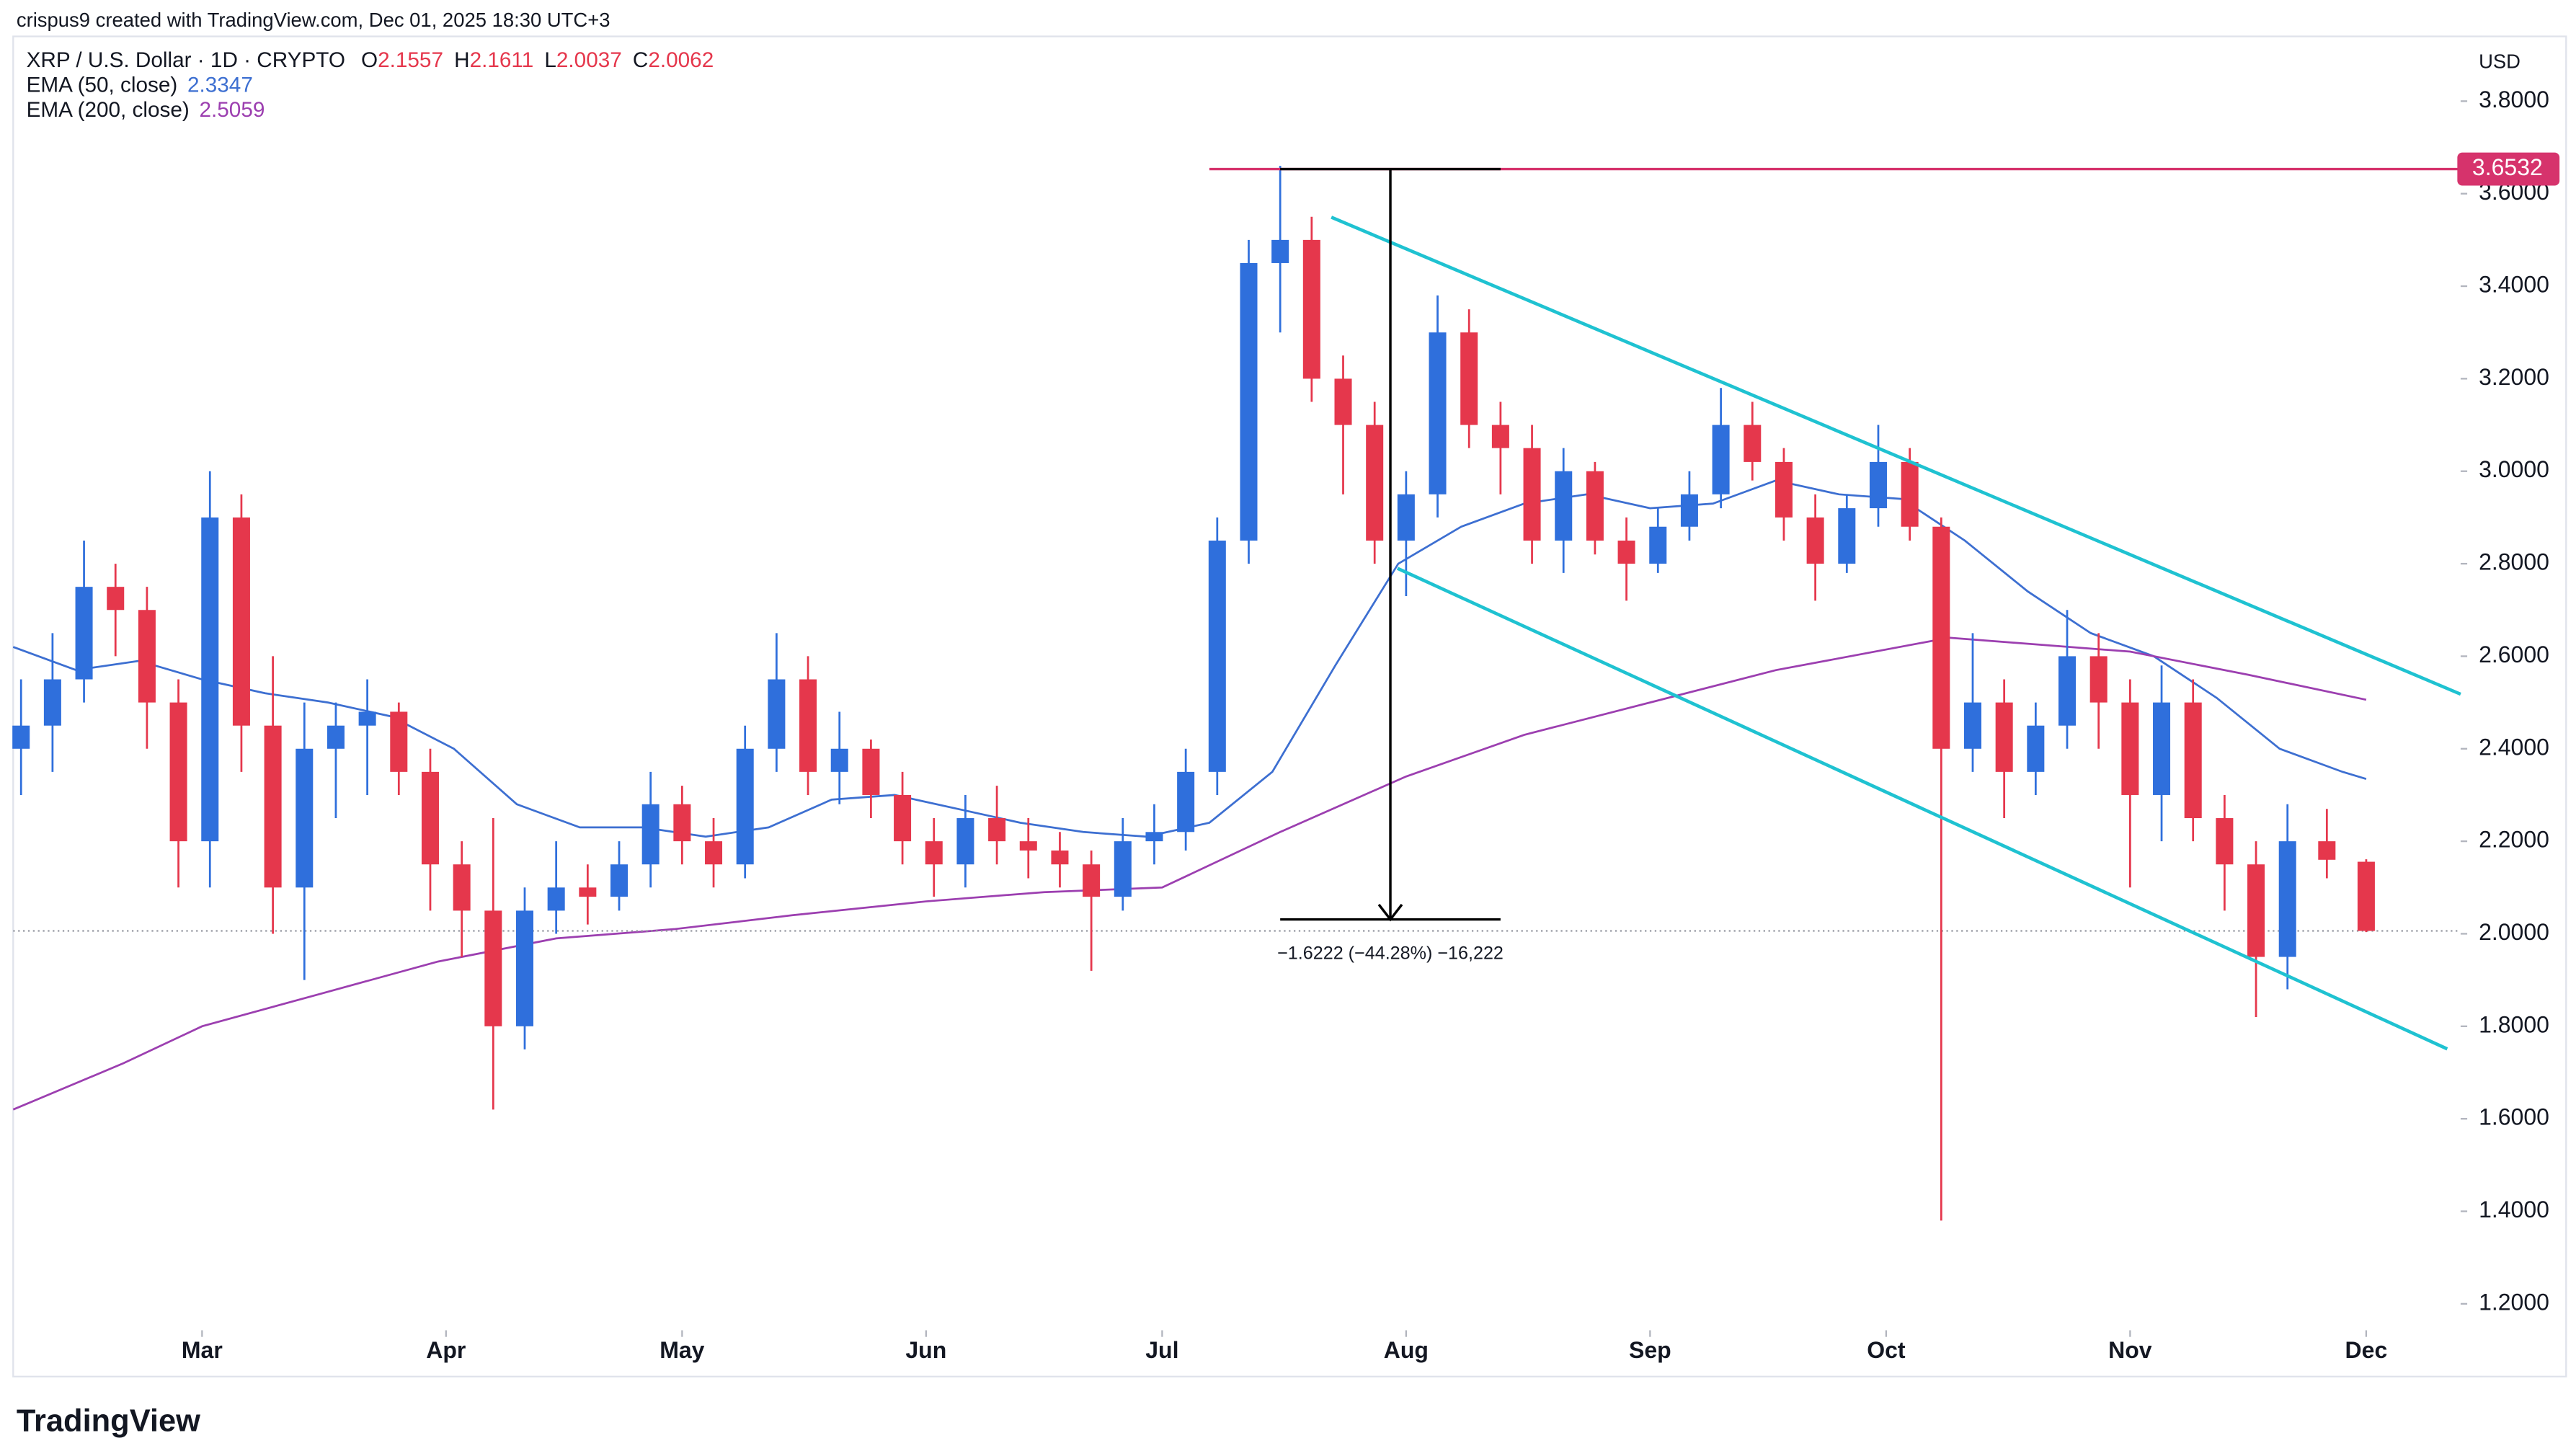 The height and width of the screenshot is (1456, 2576). I want to click on x-tick-label: Apr, so click(446, 1350).